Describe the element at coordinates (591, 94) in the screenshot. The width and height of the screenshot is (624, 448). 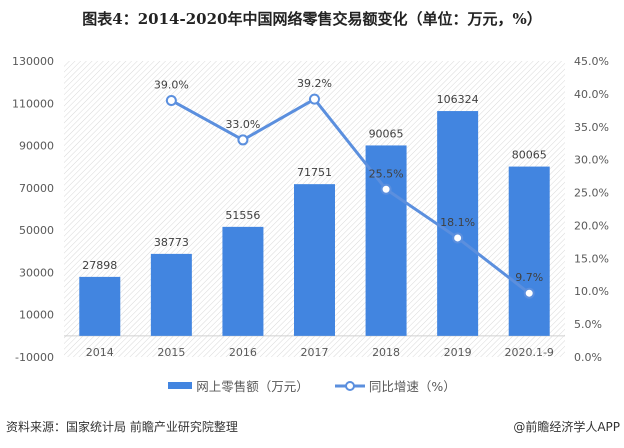
I see `right-tick-label: 40.0%` at that location.